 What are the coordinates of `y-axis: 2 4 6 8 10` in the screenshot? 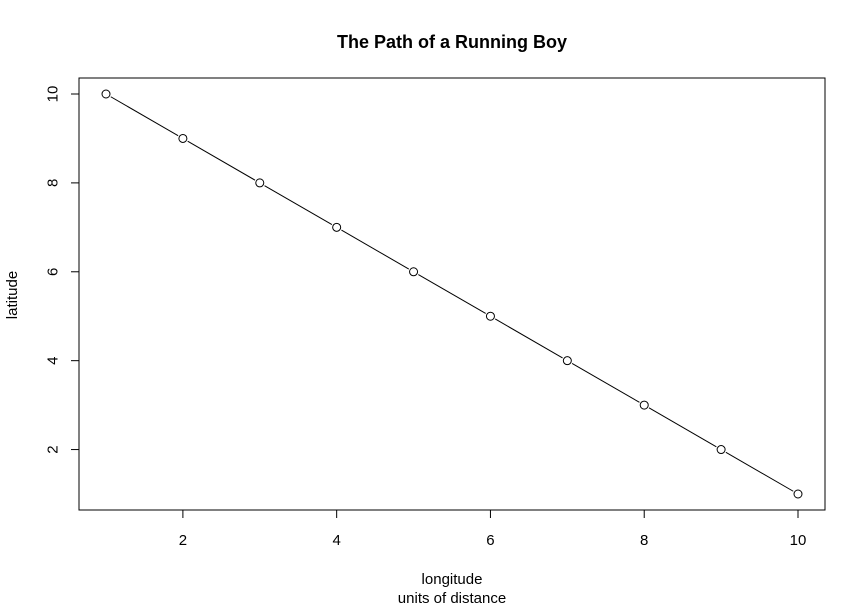 It's located at (62, 270).